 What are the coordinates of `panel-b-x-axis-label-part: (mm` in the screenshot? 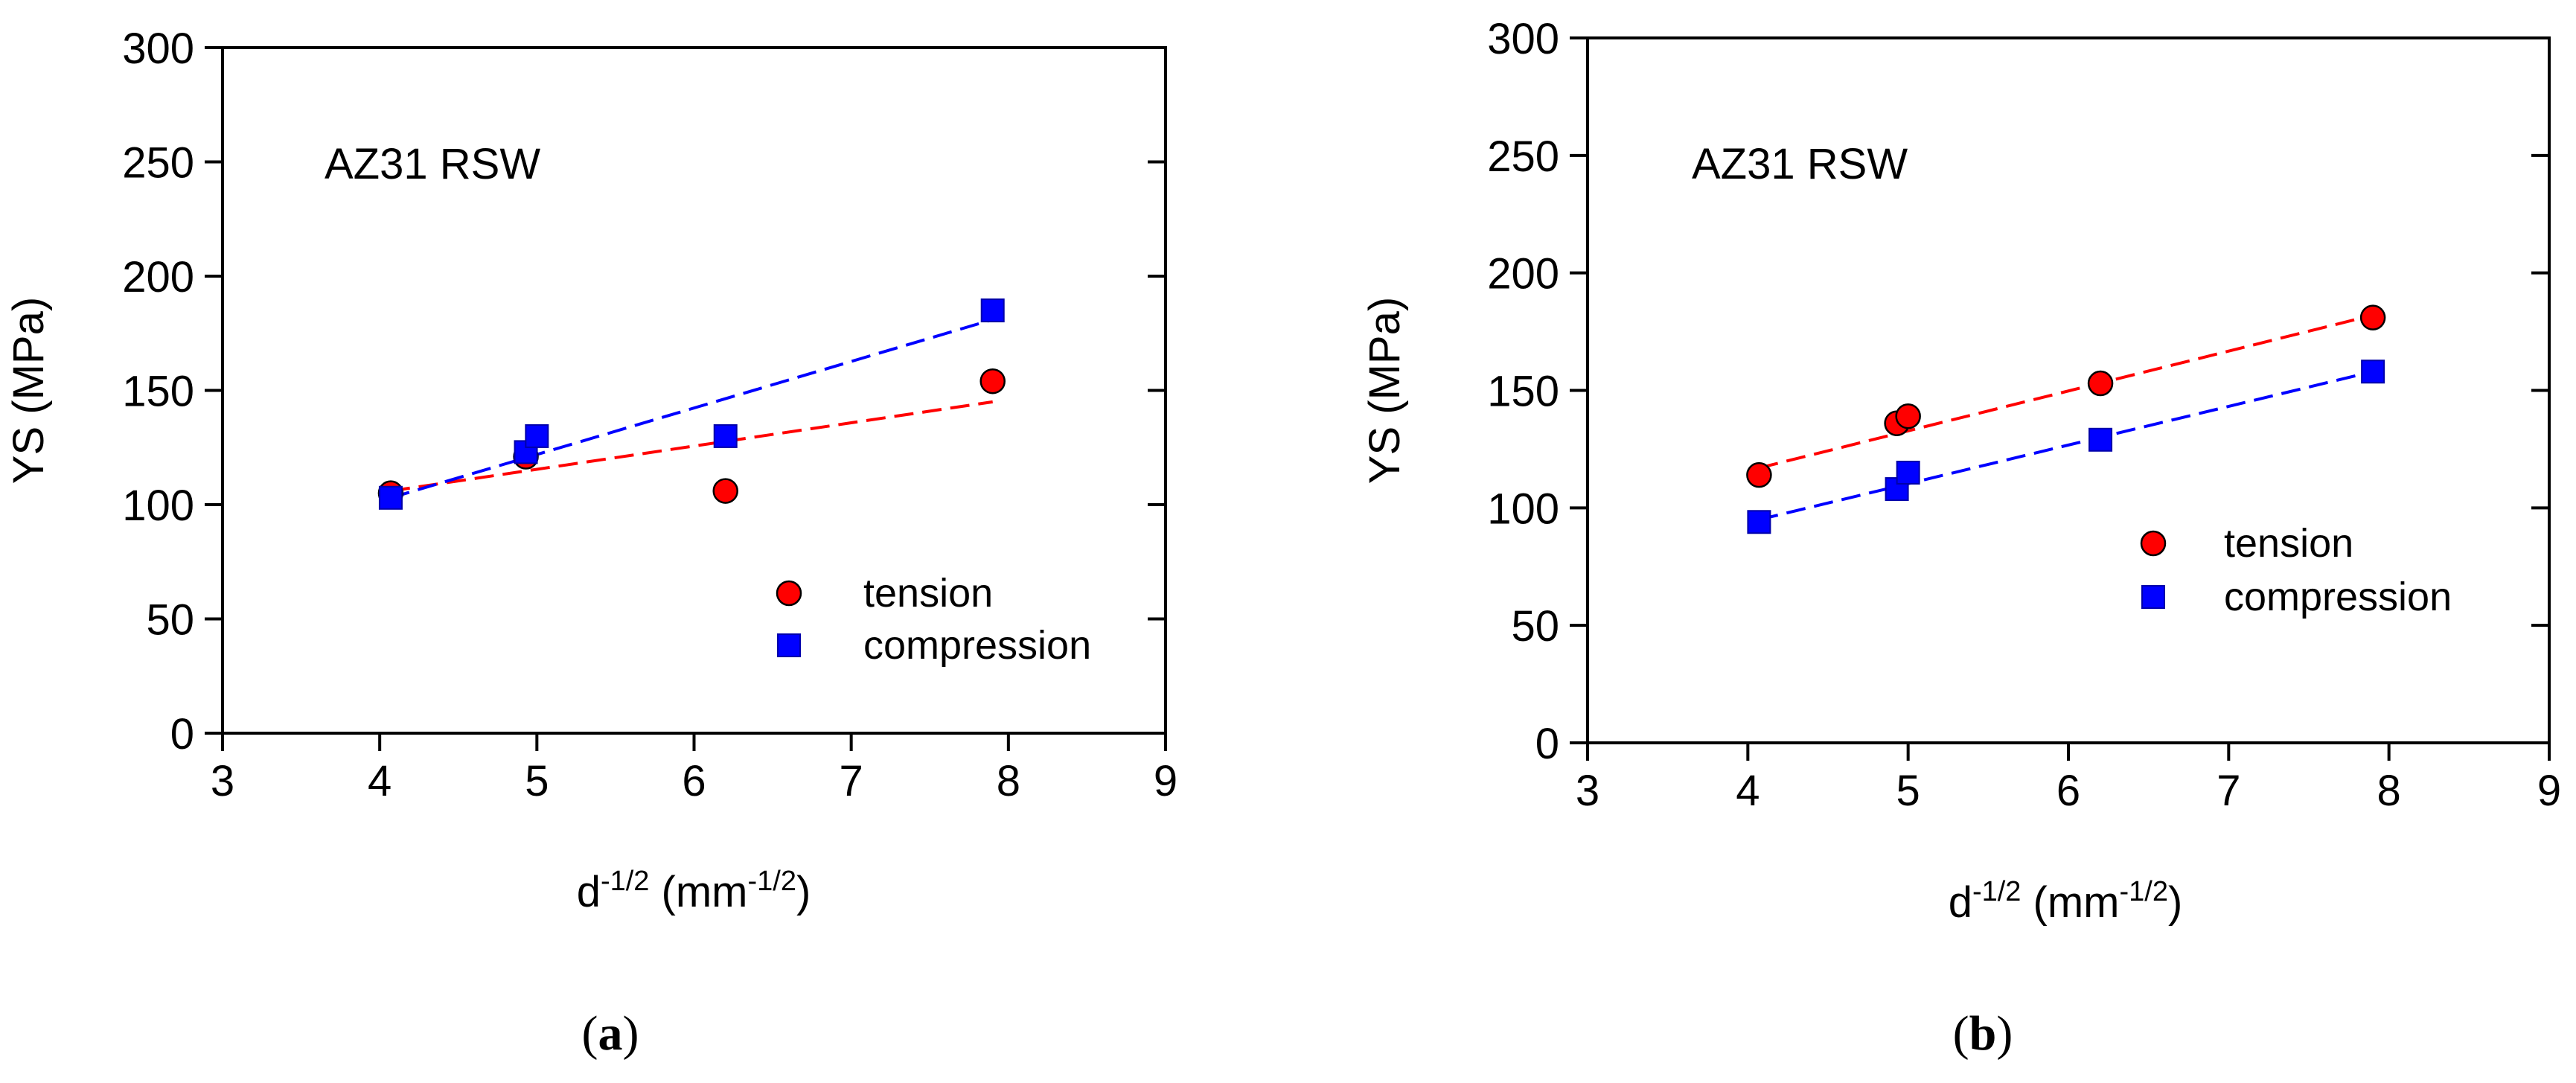 It's located at (2070, 902).